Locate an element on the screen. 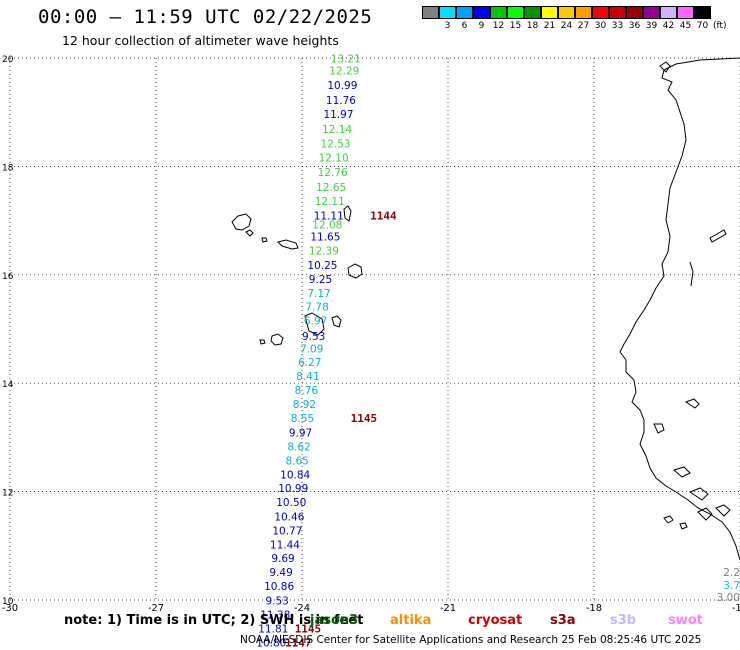  wave-height-value: 11.76 is located at coordinates (341, 101).